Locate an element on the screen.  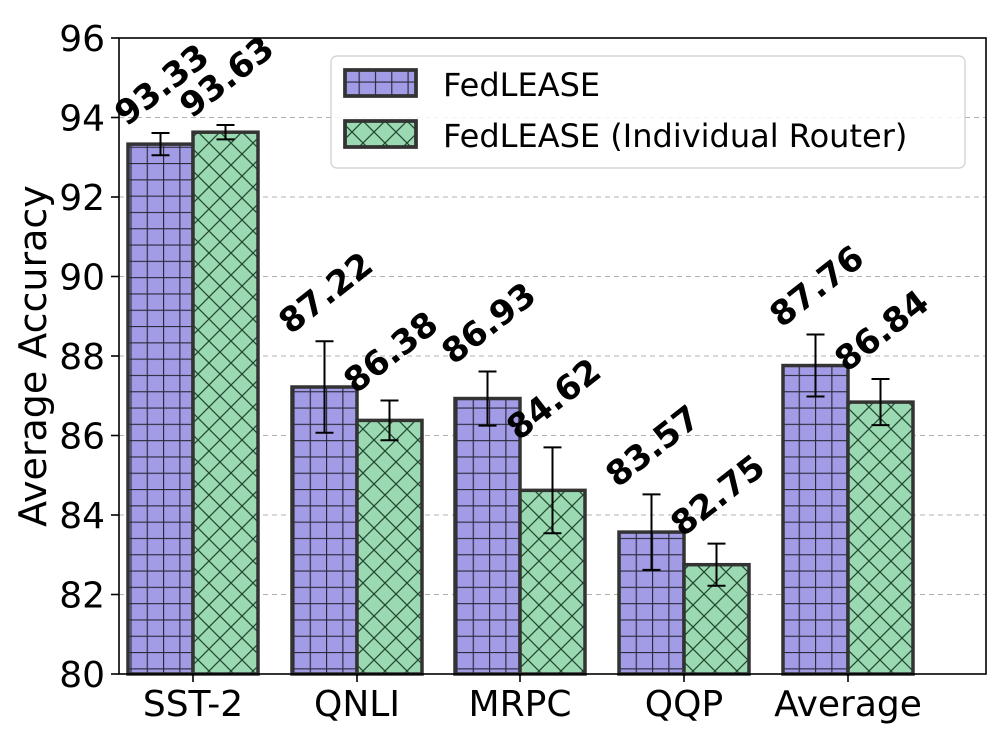
value-label-fedlease-average: 87.76 is located at coordinates (816, 287).